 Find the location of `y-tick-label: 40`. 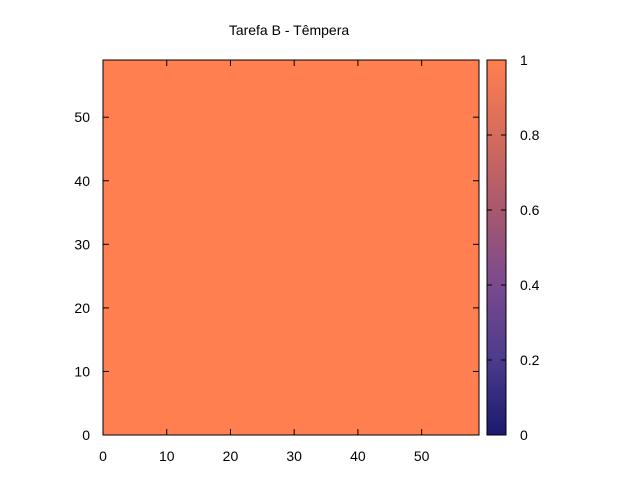

y-tick-label: 40 is located at coordinates (82, 181).